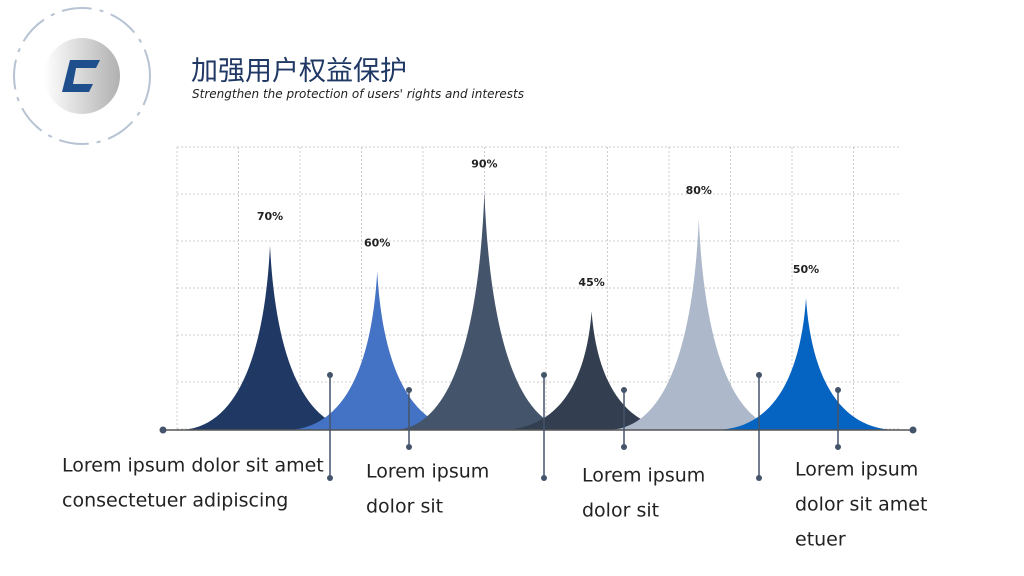  What do you see at coordinates (193, 466) in the screenshot?
I see `annotation: Lorem ipsum dolor sit amet` at bounding box center [193, 466].